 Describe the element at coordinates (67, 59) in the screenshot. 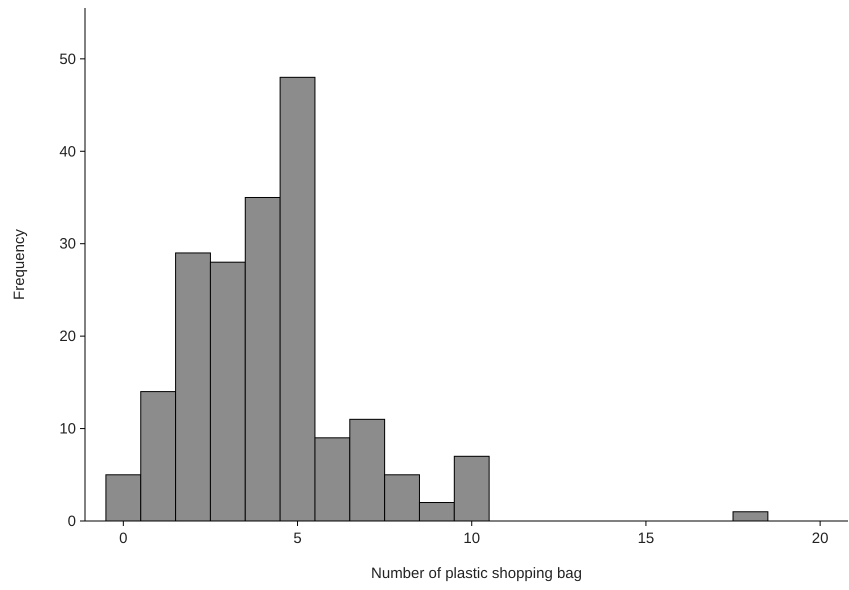

I see `y-tick-label: 50` at that location.